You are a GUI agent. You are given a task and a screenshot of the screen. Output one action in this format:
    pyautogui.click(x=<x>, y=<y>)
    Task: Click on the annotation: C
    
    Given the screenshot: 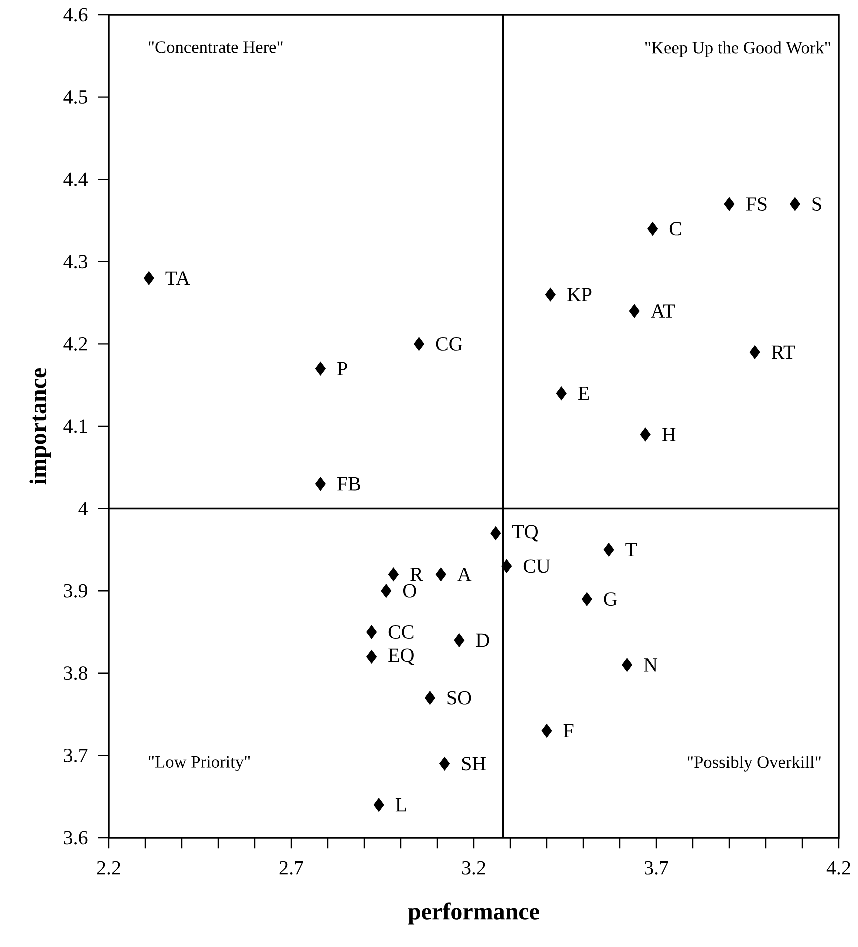 What is the action you would take?
    pyautogui.click(x=676, y=229)
    